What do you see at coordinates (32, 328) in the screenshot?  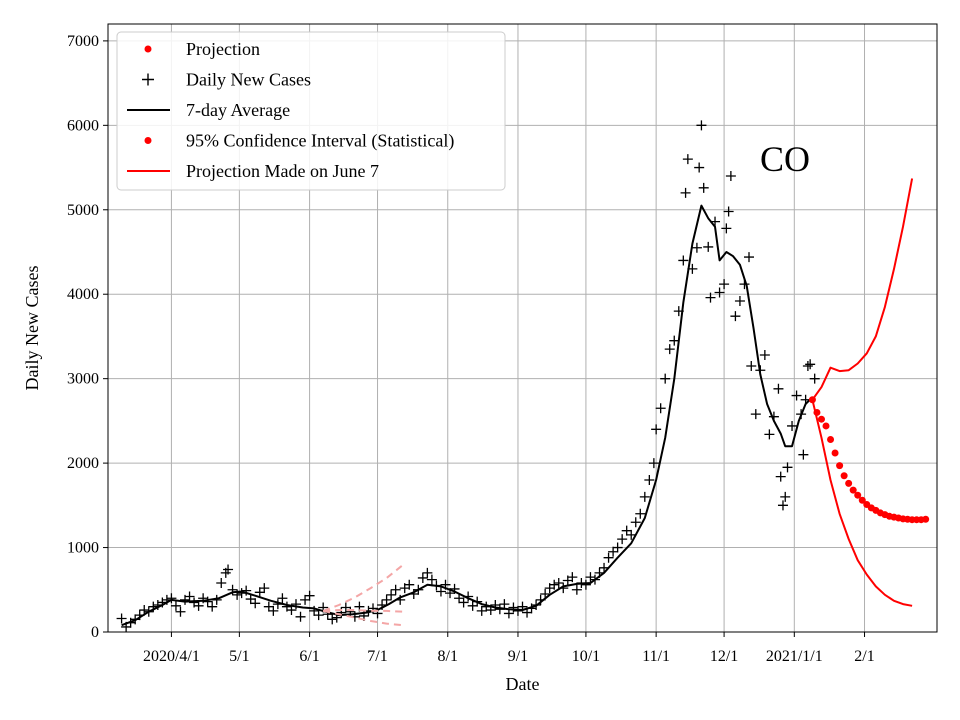 I see `y-axis-label: Daily New Cases` at bounding box center [32, 328].